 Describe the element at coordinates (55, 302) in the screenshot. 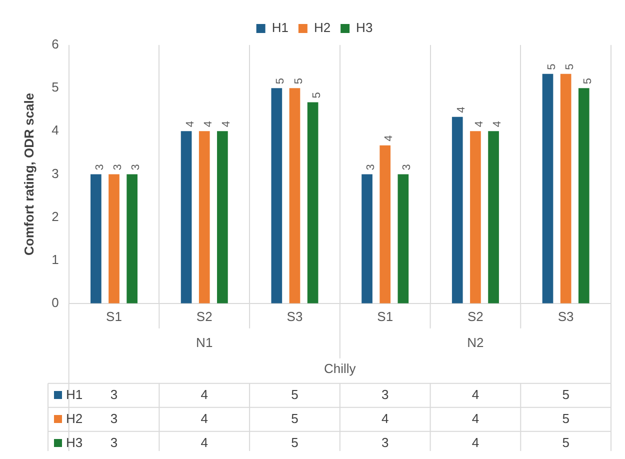

I see `y-tick-label: 0` at that location.